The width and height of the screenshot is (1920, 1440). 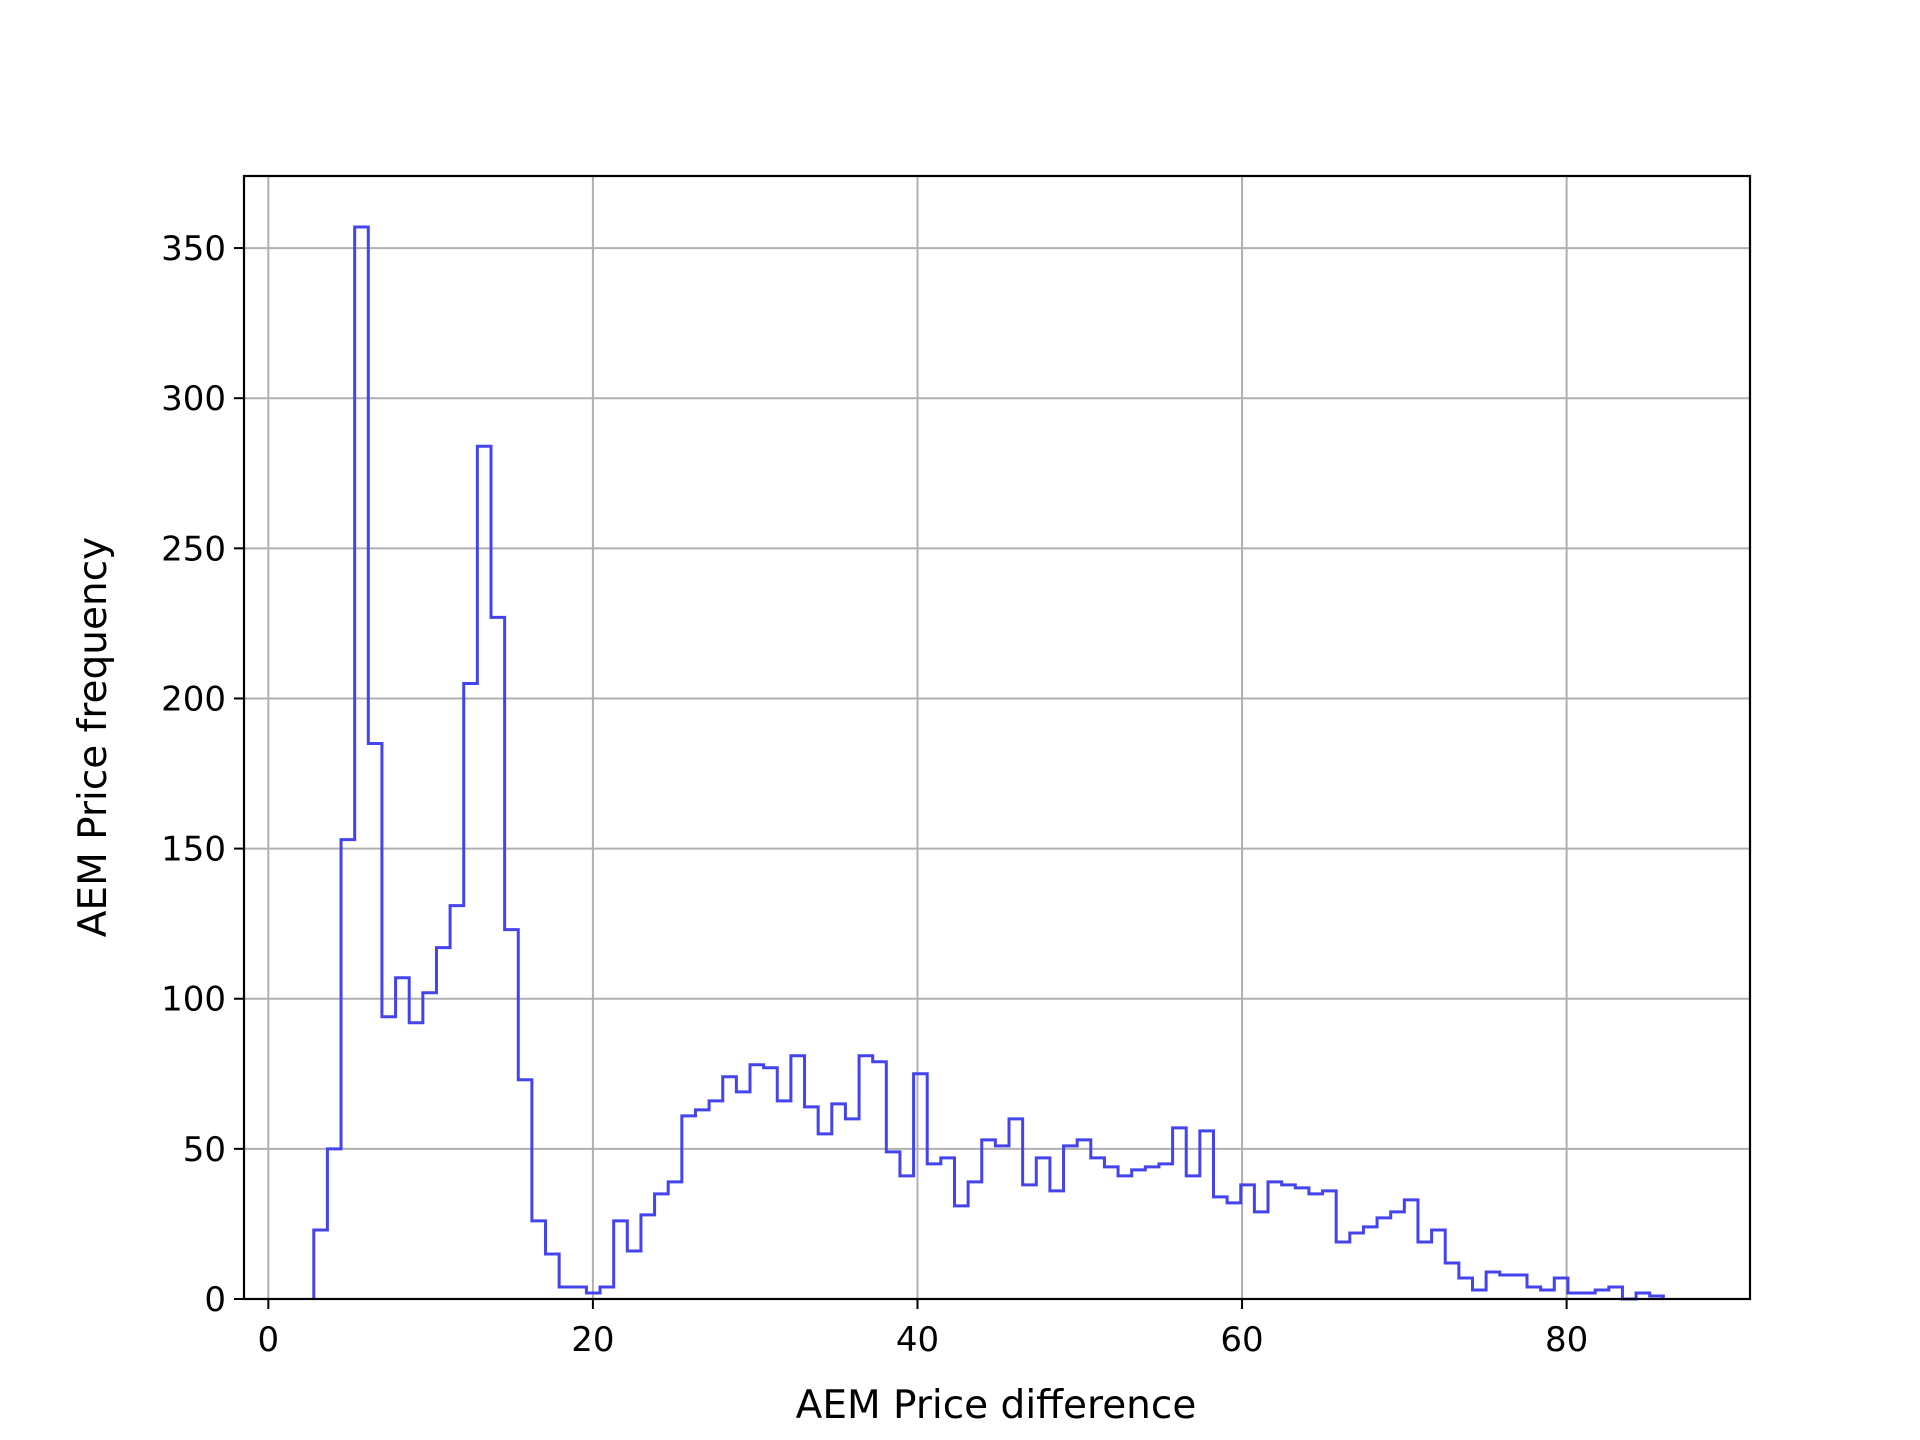 What do you see at coordinates (193, 399) in the screenshot?
I see `y-tick-label: 300` at bounding box center [193, 399].